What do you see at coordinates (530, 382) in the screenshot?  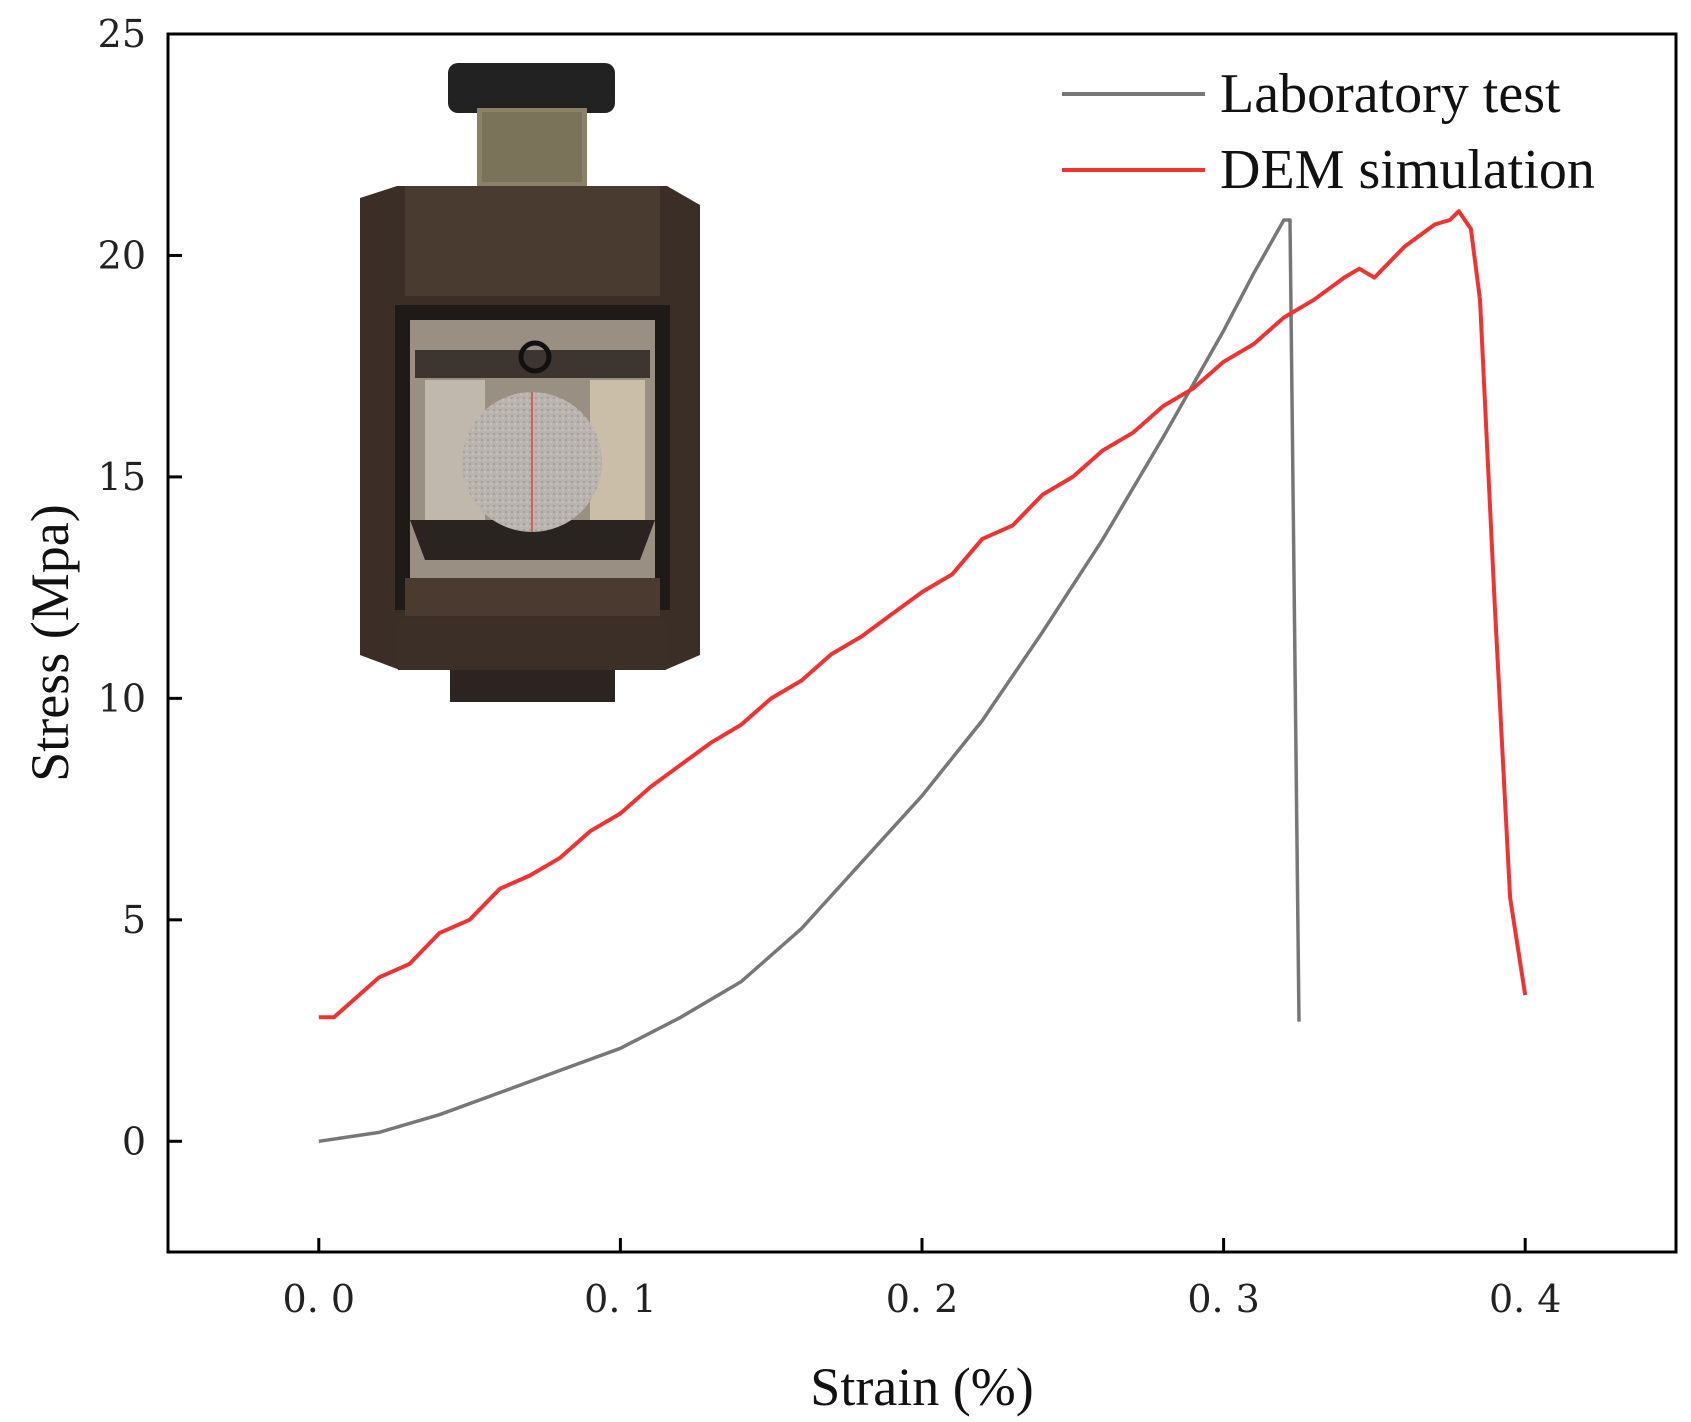 I see `compression-test-rig-photo-icon` at bounding box center [530, 382].